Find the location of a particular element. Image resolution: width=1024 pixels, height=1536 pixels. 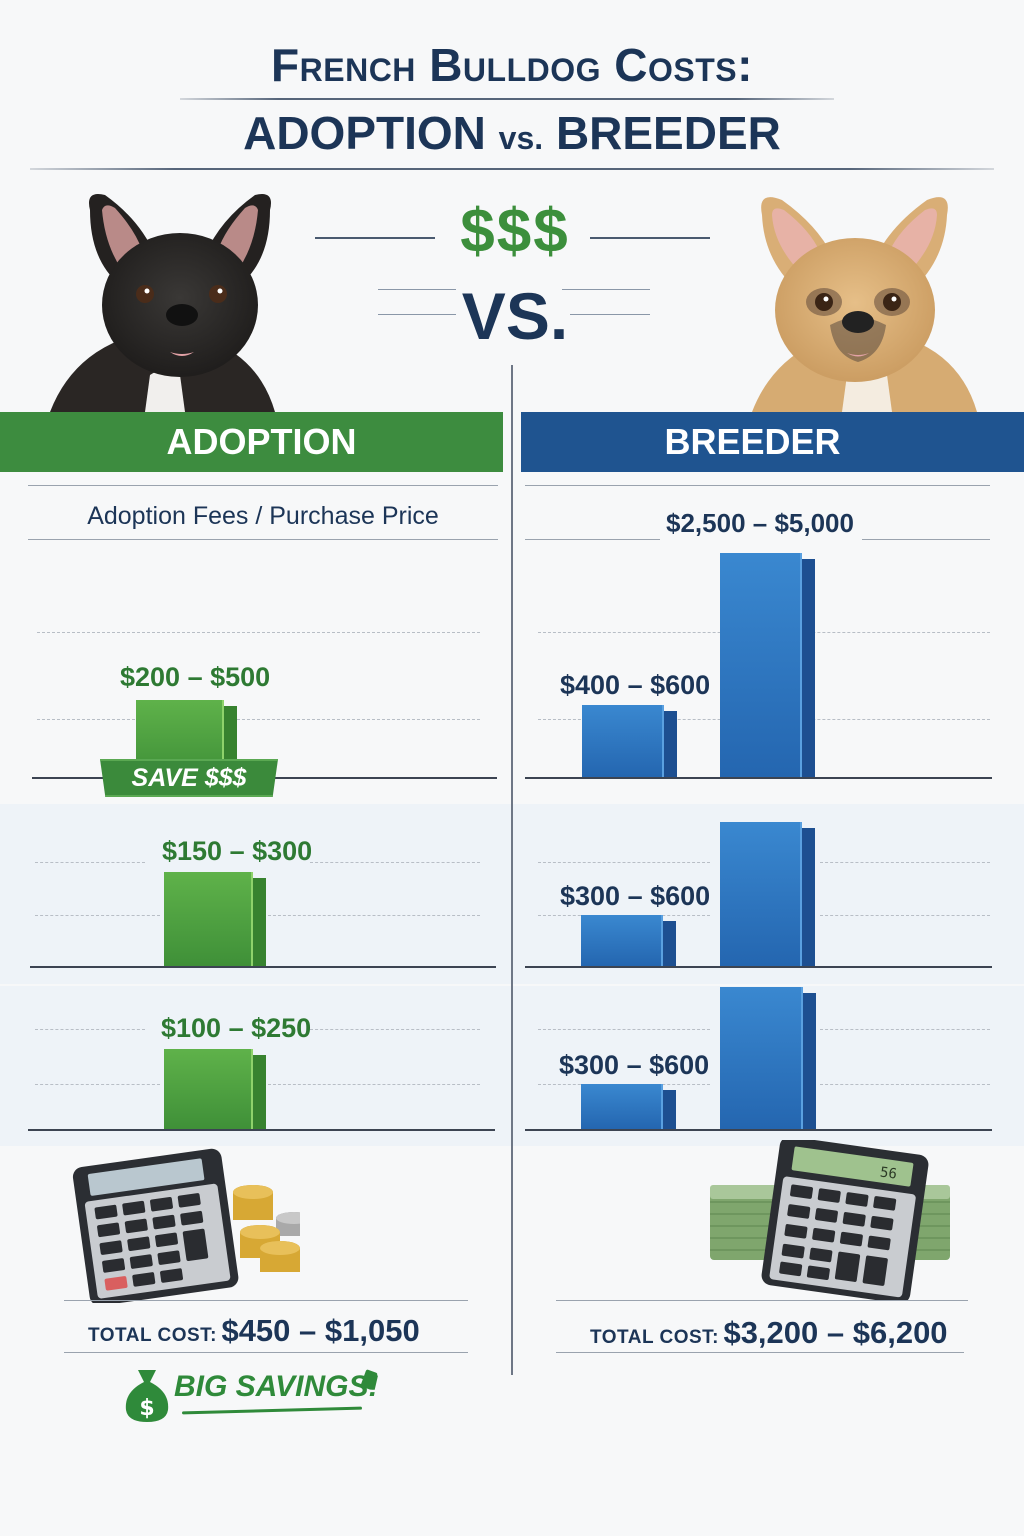

underline is located at coordinates (272, 1410).